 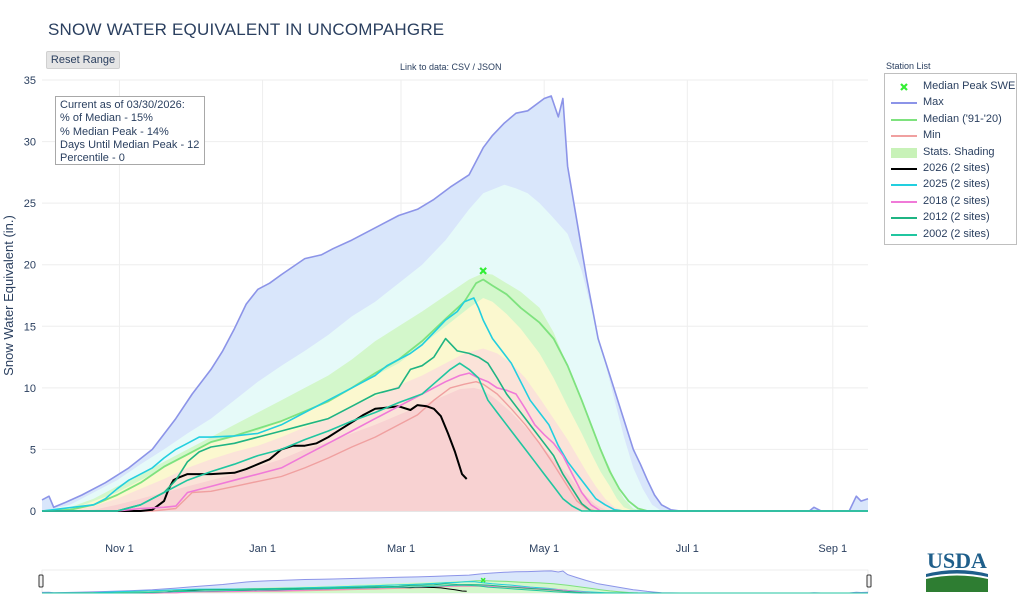 I want to click on median-peak-marker, so click(x=483, y=271).